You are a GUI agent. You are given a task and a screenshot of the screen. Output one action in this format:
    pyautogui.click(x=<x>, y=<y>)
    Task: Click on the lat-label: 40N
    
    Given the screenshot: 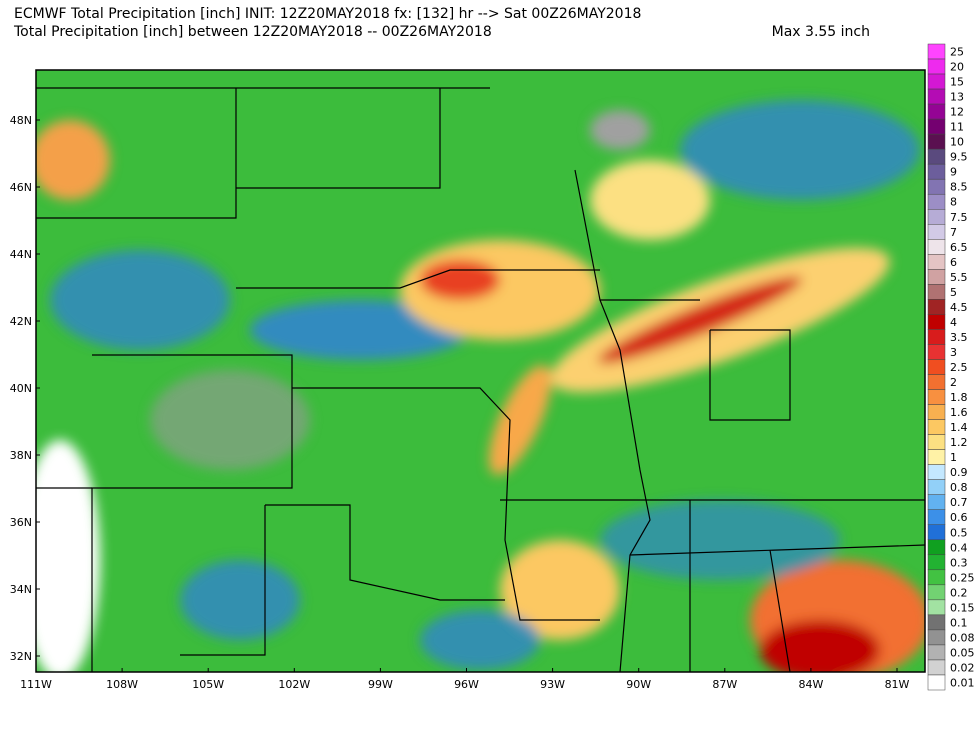 What is the action you would take?
    pyautogui.click(x=21, y=388)
    